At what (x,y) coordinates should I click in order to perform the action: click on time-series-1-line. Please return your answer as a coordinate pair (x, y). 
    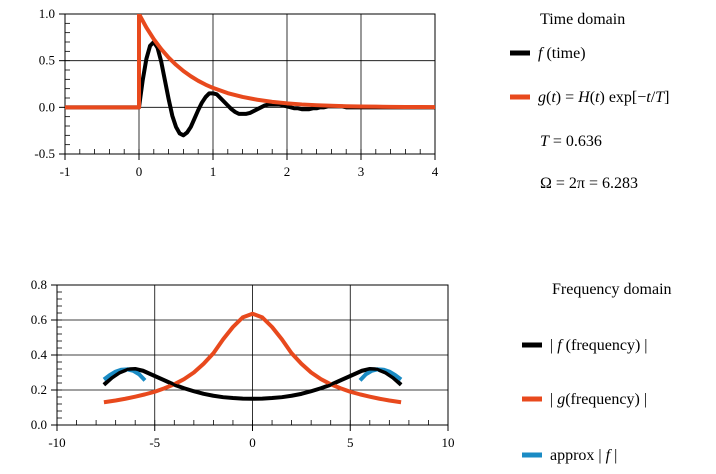
    Looking at the image, I should click on (250, 62).